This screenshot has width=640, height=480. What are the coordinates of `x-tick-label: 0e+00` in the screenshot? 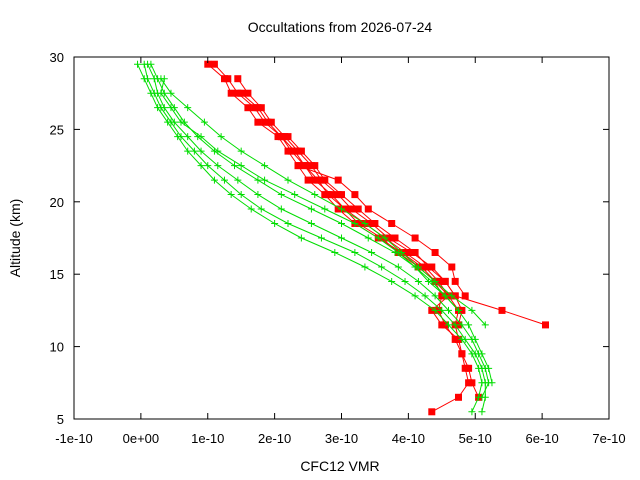 It's located at (141, 438).